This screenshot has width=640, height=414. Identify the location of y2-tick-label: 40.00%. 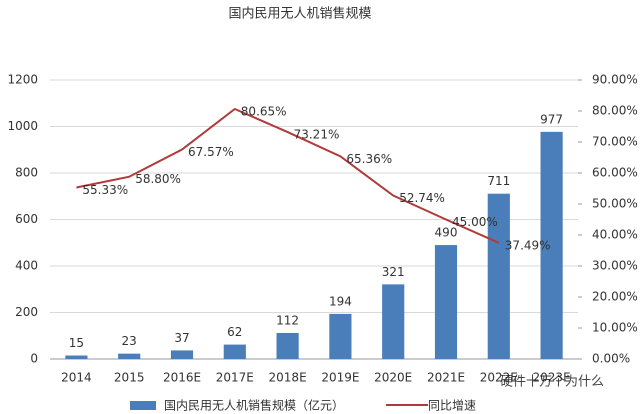
(615, 235).